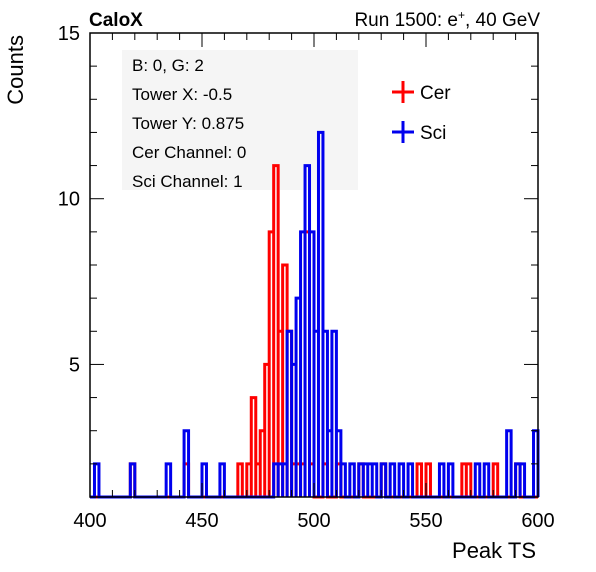  I want to click on info-line: Tower Y: 0.875, so click(188, 123).